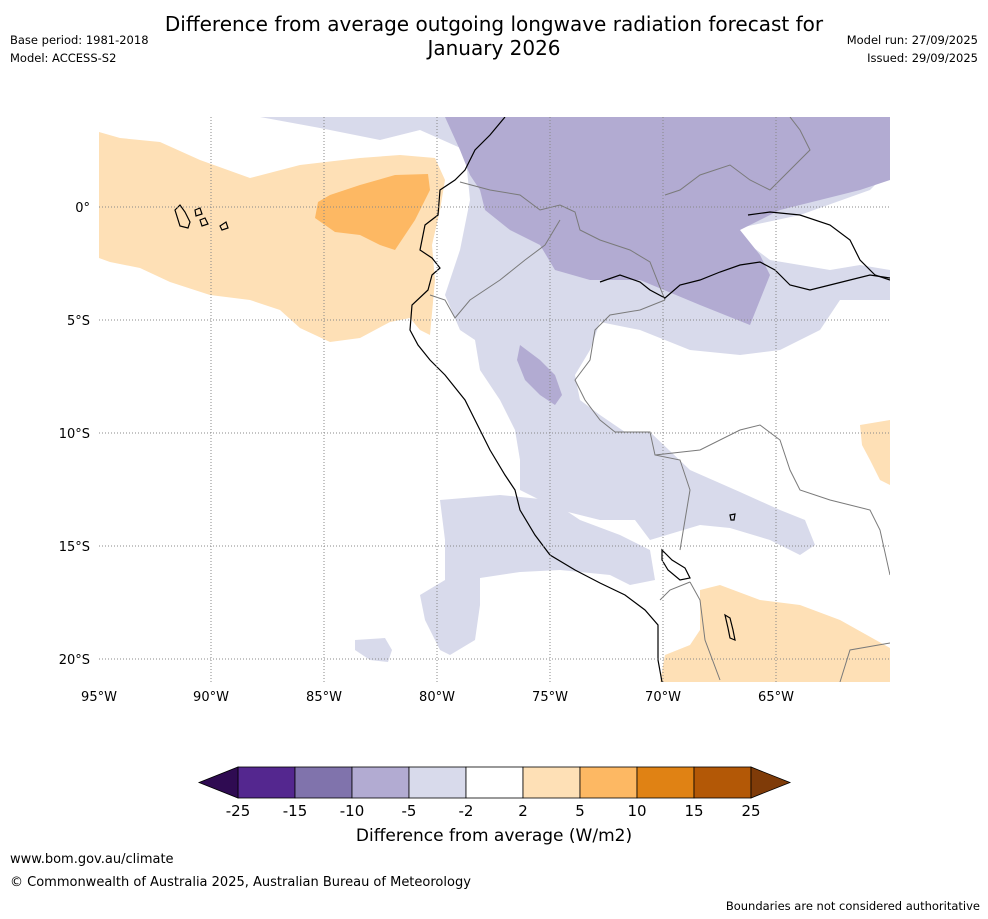 The height and width of the screenshot is (919, 988). What do you see at coordinates (372, 212) in the screenshot?
I see `anomaly-region-moderate-positive` at bounding box center [372, 212].